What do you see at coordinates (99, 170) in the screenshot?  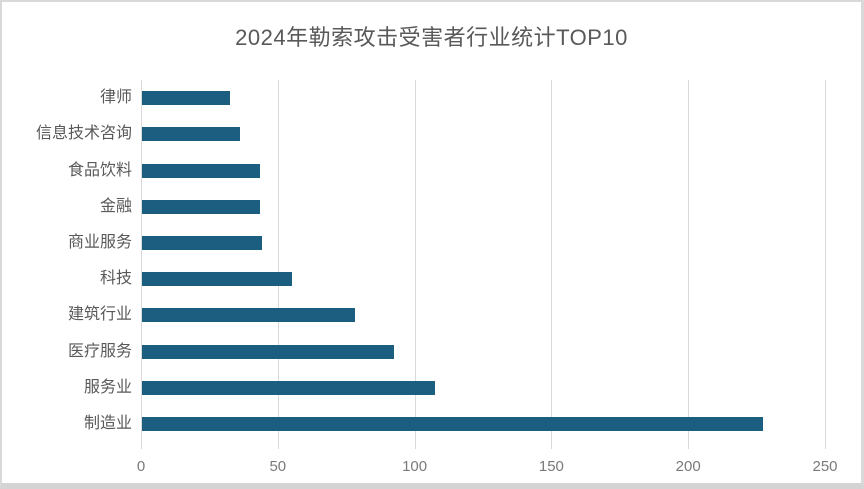 I see `category-label: 食品饮料` at bounding box center [99, 170].